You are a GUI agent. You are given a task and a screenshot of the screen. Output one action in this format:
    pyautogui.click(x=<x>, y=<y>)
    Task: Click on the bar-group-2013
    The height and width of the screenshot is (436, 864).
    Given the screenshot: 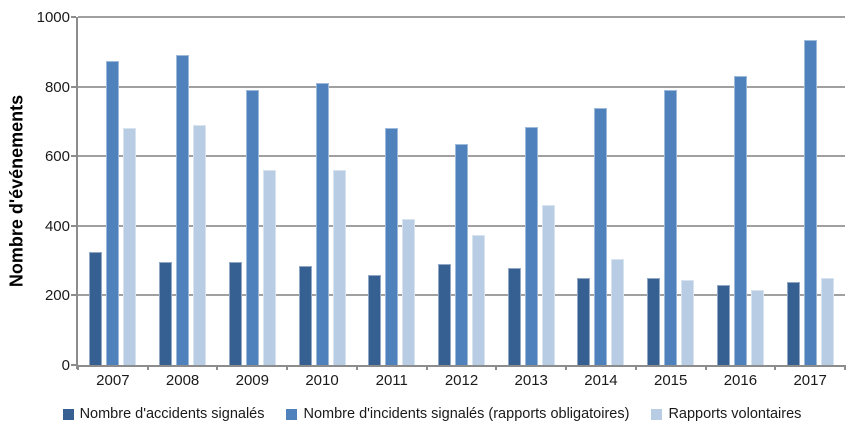 What is the action you would take?
    pyautogui.click(x=531, y=245)
    